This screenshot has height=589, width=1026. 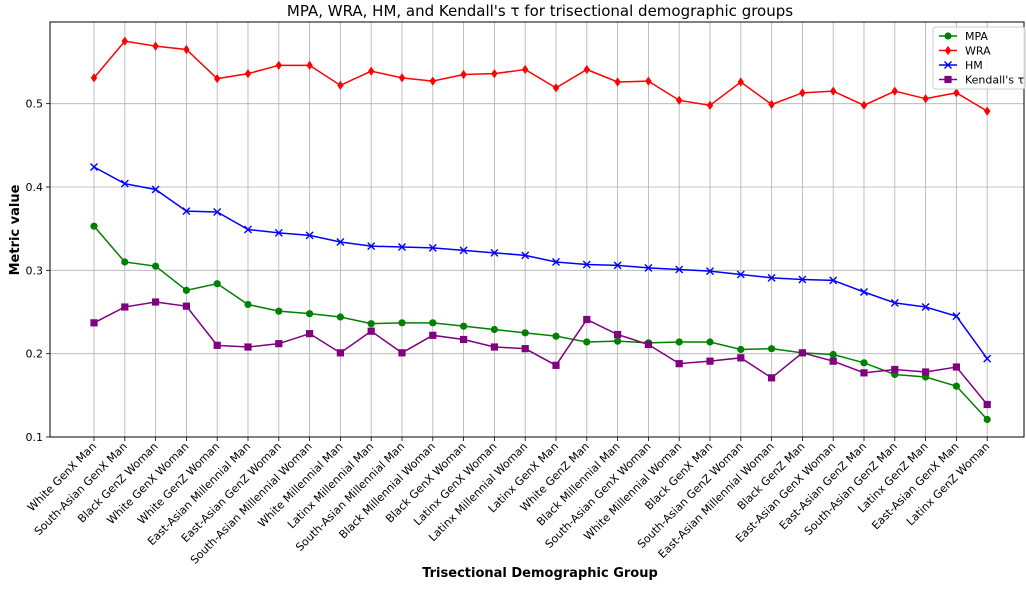 I want to click on legend-label: HM, so click(x=974, y=65).